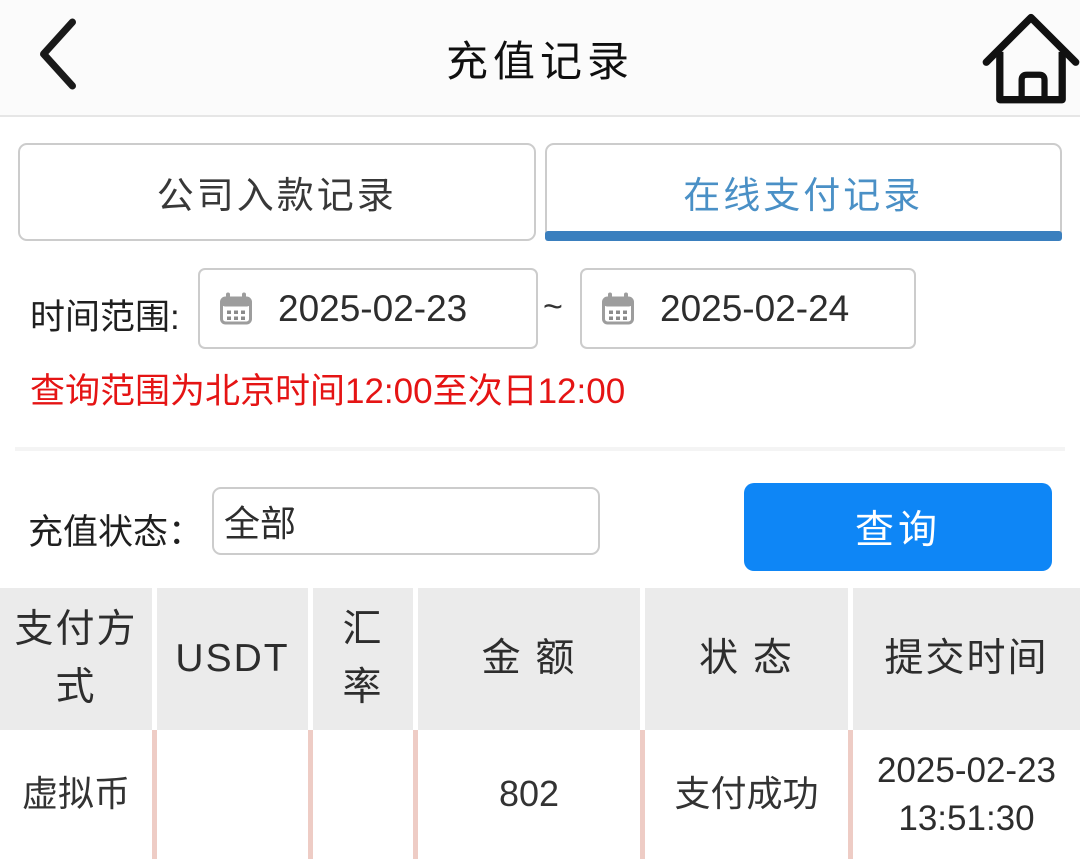 The image size is (1080, 859). What do you see at coordinates (803, 236) in the screenshot?
I see `active-tab-underline` at bounding box center [803, 236].